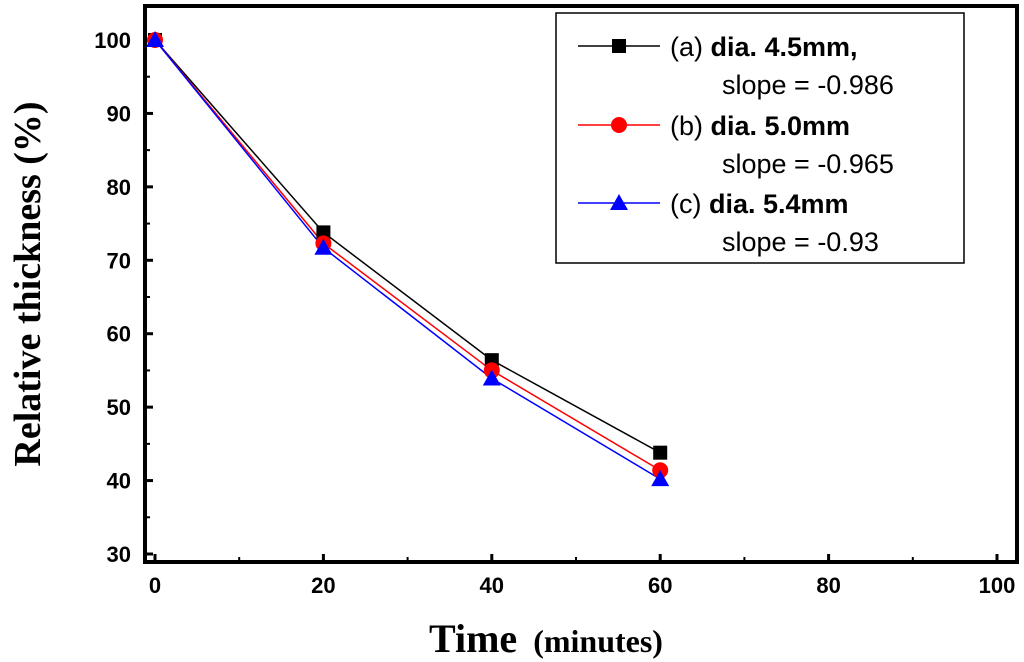 The height and width of the screenshot is (662, 1024). What do you see at coordinates (764, 47) in the screenshot?
I see `legend-label: (a) dia. 4.5mm,` at bounding box center [764, 47].